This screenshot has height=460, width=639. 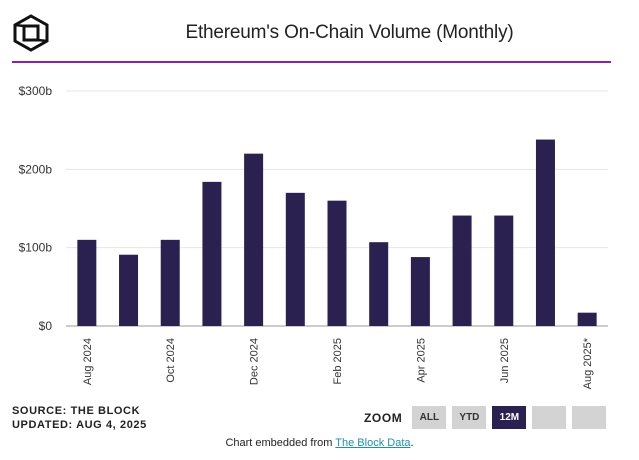 What do you see at coordinates (171, 360) in the screenshot?
I see `x-tick-label: Oct 2024` at bounding box center [171, 360].